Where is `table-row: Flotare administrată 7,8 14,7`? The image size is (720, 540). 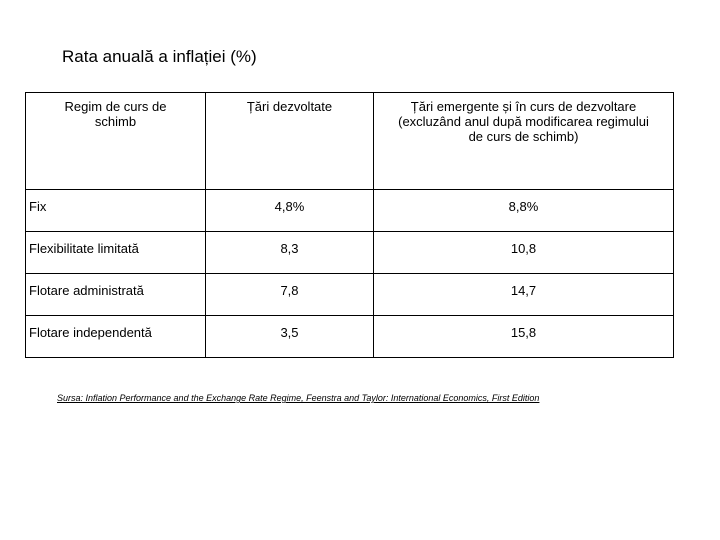 table-row: Flotare administrată 7,8 14,7 is located at coordinates (349, 294).